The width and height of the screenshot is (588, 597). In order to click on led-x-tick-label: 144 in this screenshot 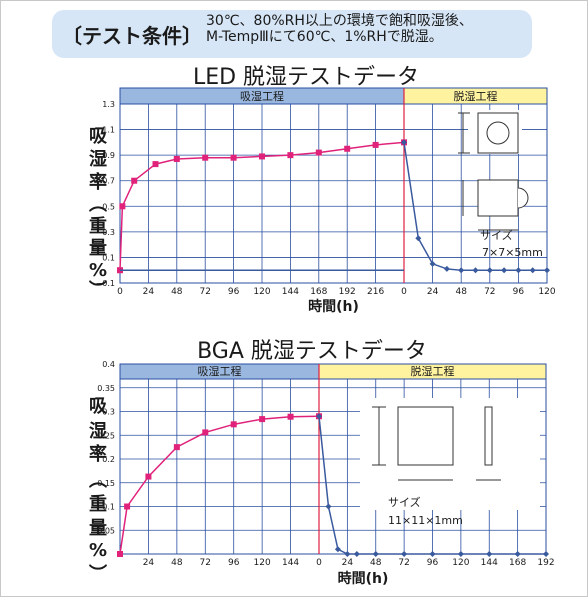, I will do `click(290, 292)`.